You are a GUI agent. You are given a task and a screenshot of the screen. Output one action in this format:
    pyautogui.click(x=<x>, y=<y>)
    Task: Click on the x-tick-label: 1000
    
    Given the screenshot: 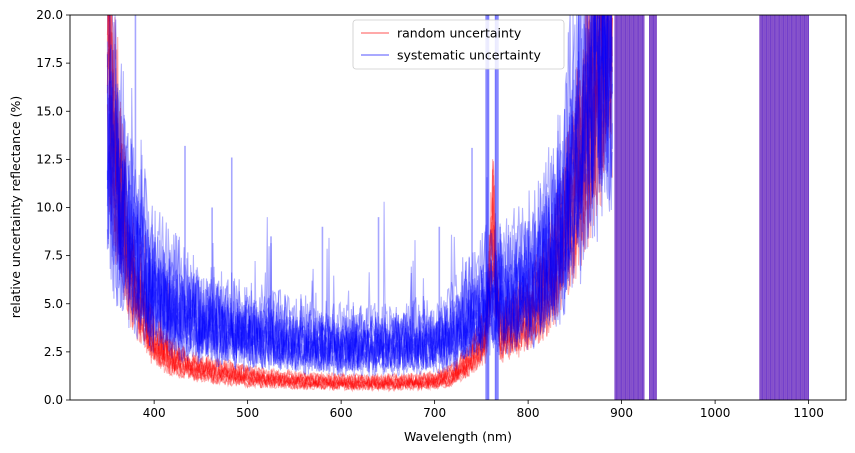 What is the action you would take?
    pyautogui.click(x=715, y=413)
    